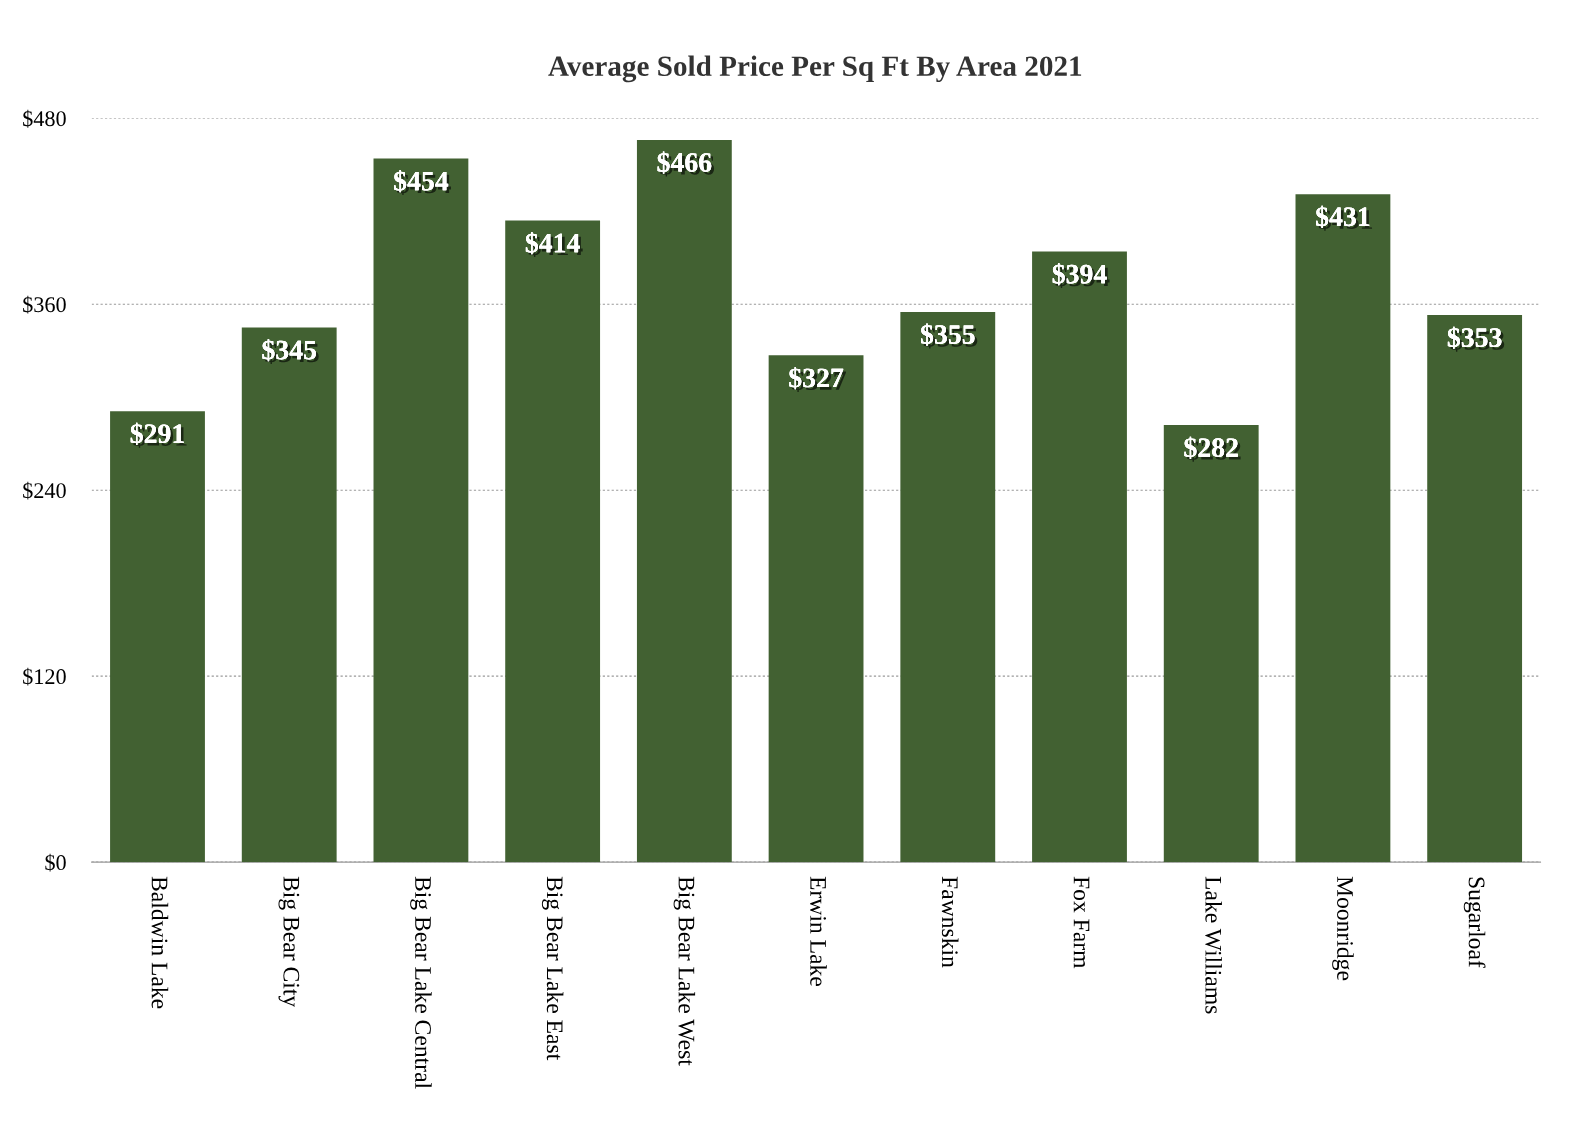  I want to click on x-tick-label: Big Bear Lake East, so click(552, 968).